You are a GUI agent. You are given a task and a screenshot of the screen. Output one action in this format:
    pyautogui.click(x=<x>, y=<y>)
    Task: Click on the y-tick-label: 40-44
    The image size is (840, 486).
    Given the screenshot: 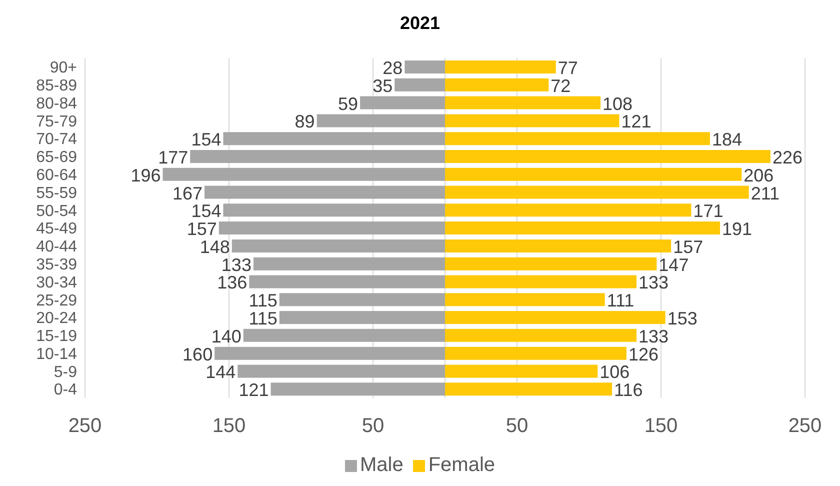 What is the action you would take?
    pyautogui.click(x=57, y=247)
    